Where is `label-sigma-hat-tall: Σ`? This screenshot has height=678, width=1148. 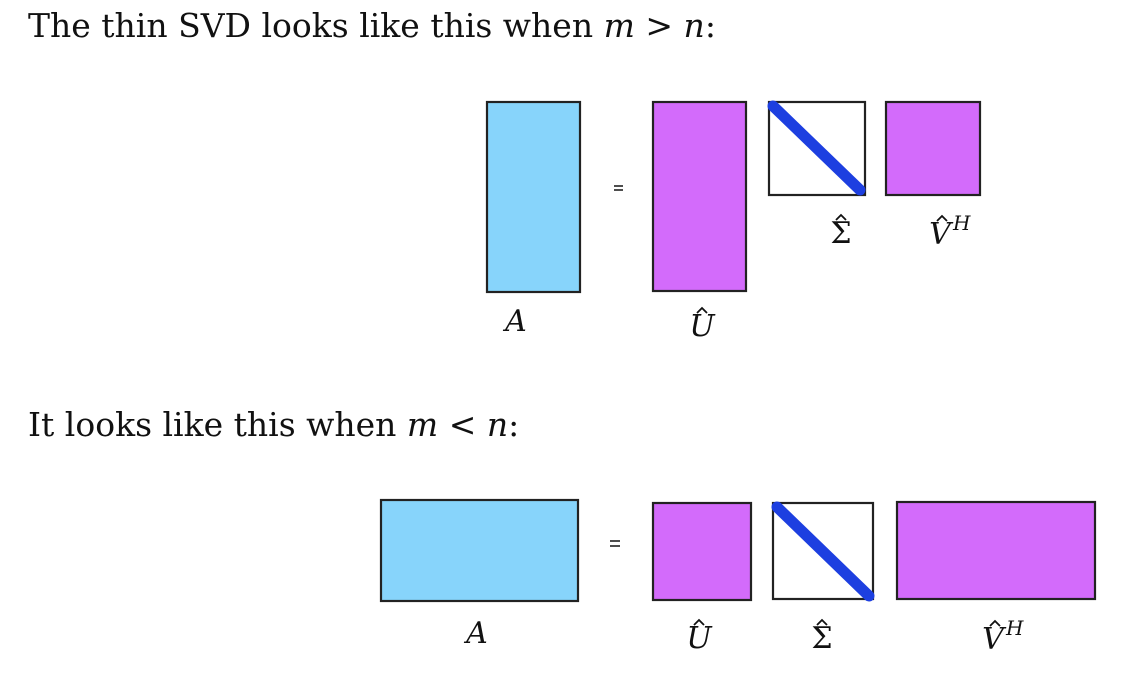
label-sigma-hat-tall: Σ is located at coordinates (841, 232).